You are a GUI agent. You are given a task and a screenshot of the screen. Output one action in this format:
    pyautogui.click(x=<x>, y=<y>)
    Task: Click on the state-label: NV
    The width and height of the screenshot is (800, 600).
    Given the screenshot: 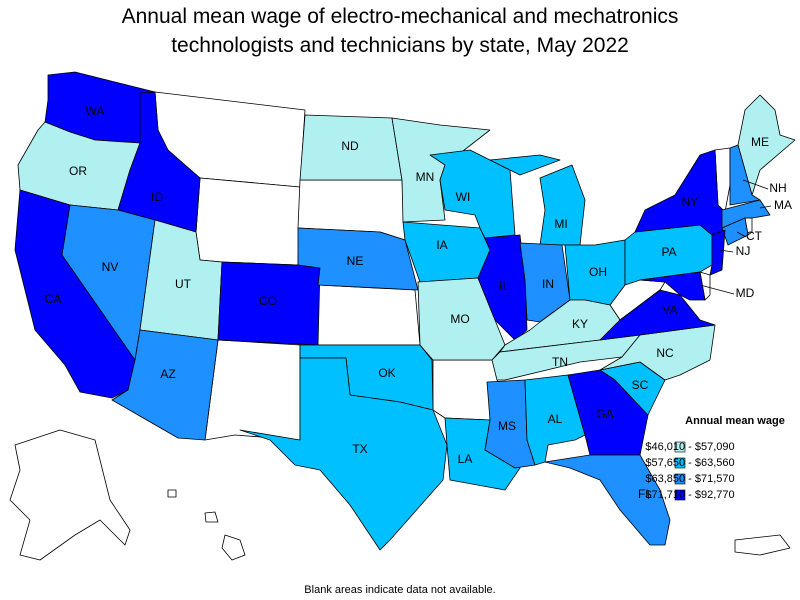 What is the action you would take?
    pyautogui.click(x=110, y=267)
    